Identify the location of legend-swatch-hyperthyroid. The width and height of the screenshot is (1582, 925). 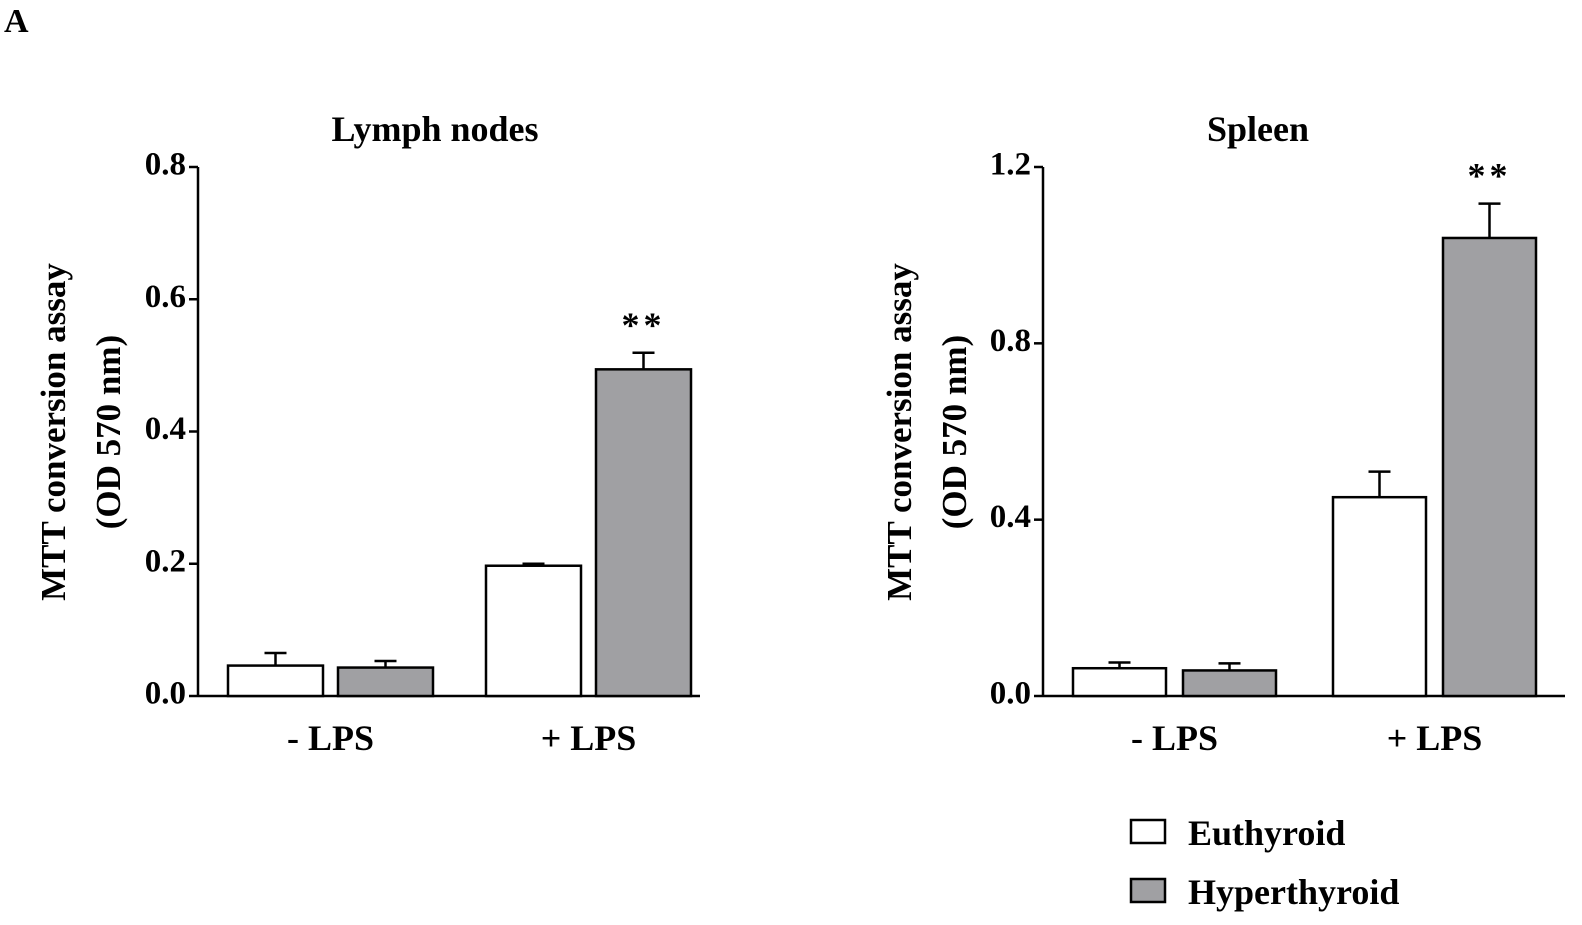
(1148, 890).